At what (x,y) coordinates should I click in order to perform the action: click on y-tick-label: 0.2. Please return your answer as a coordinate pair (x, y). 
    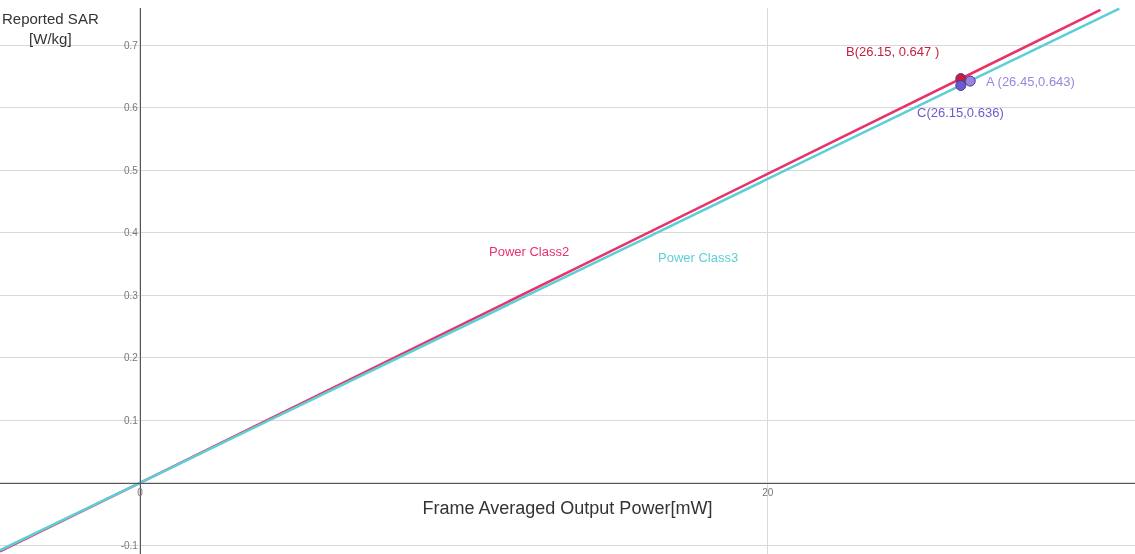
    Looking at the image, I should click on (131, 358).